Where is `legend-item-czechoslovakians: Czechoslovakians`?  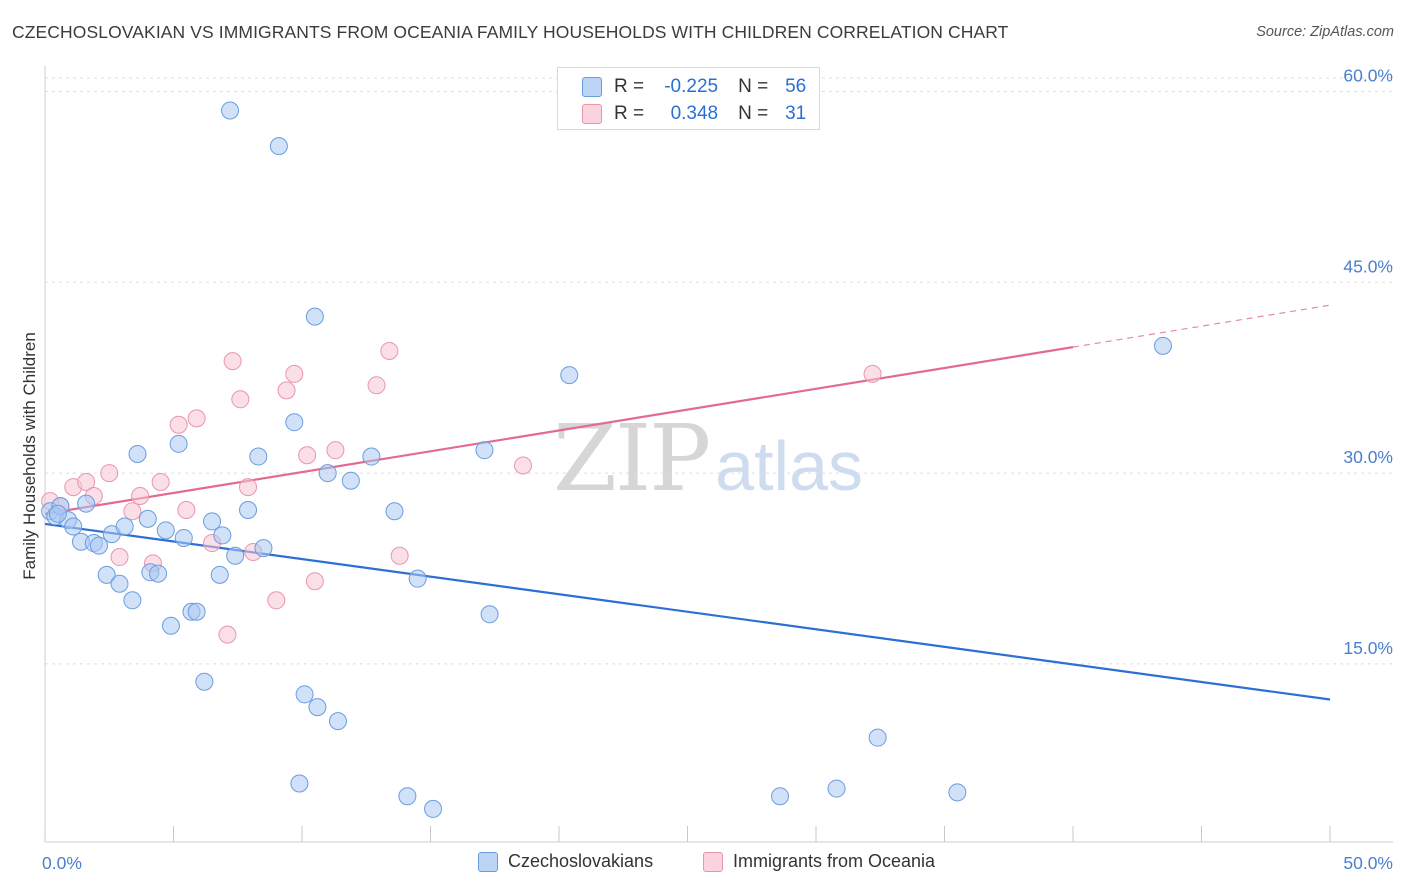 legend-item-czechoslovakians: Czechoslovakians is located at coordinates (565, 861).